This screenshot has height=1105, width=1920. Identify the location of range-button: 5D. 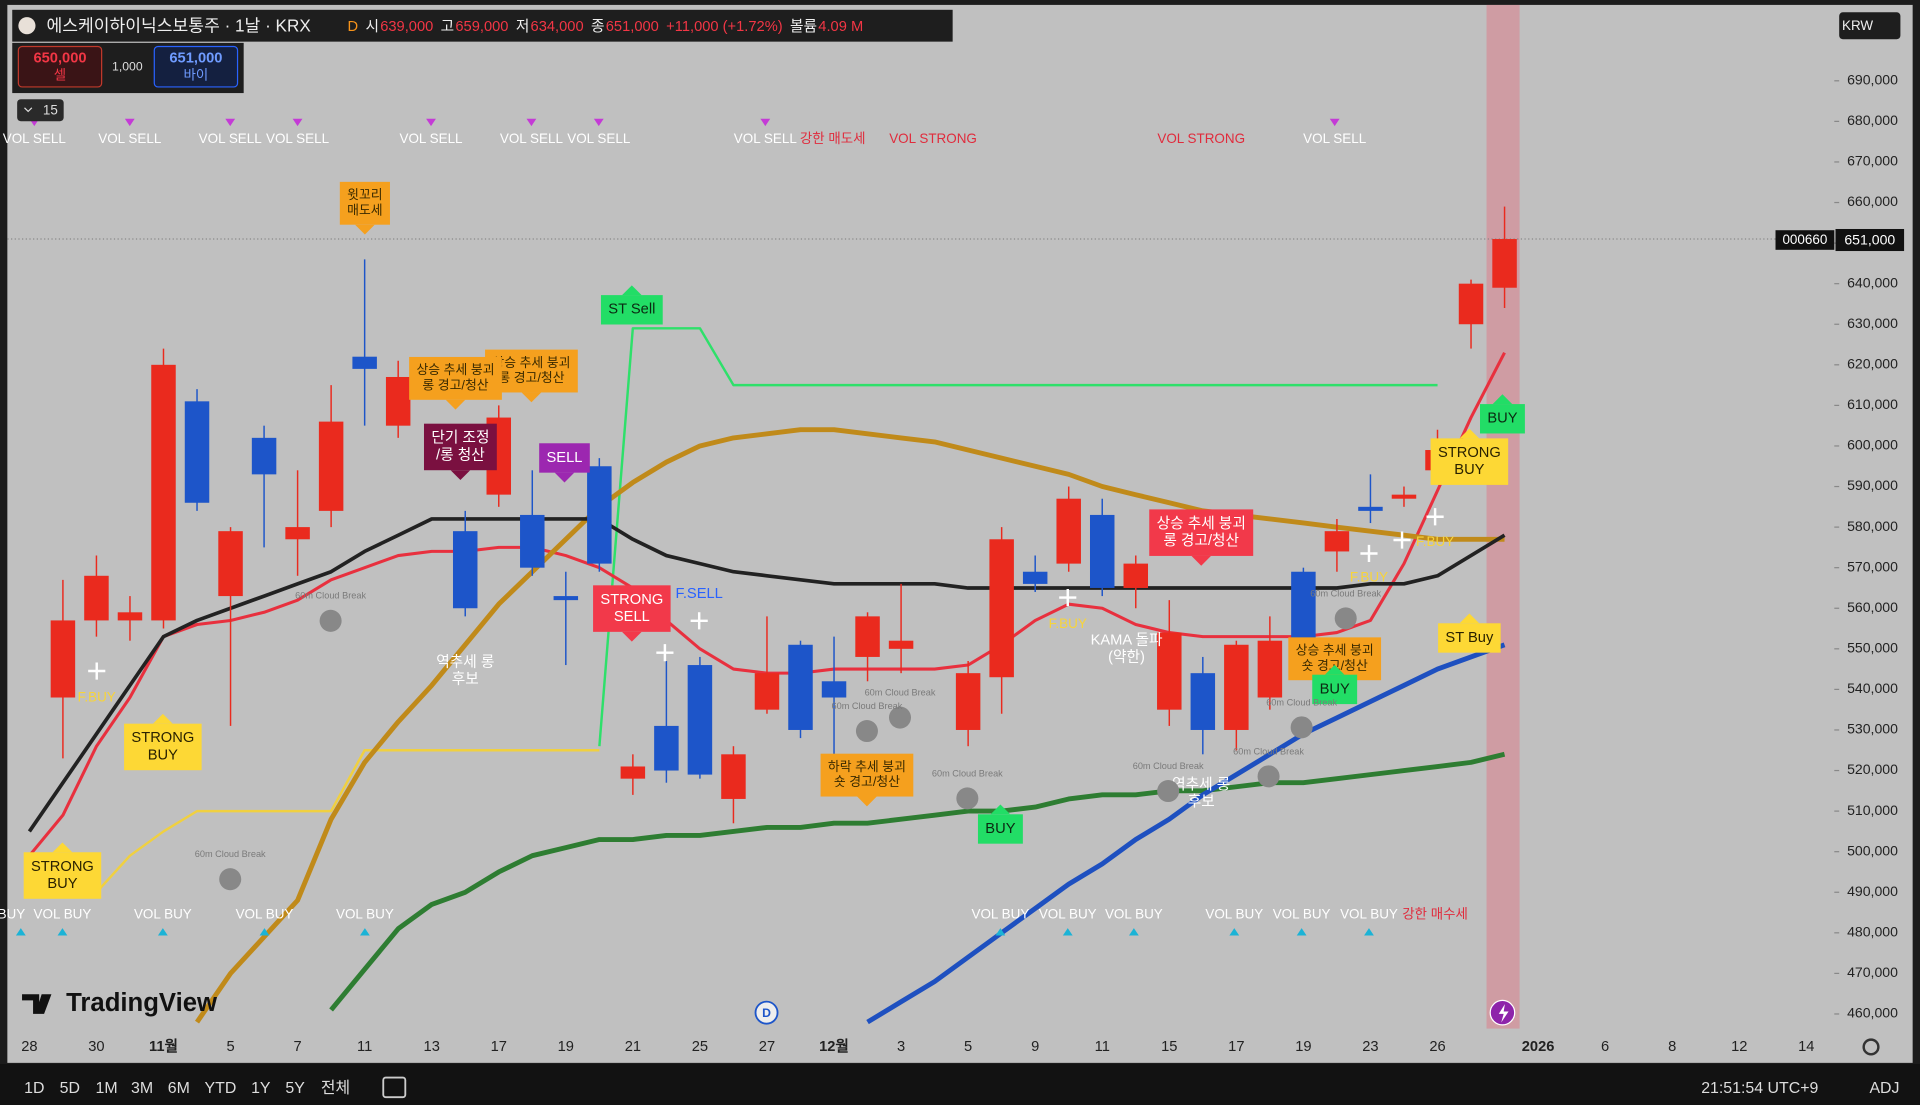
(70, 1088).